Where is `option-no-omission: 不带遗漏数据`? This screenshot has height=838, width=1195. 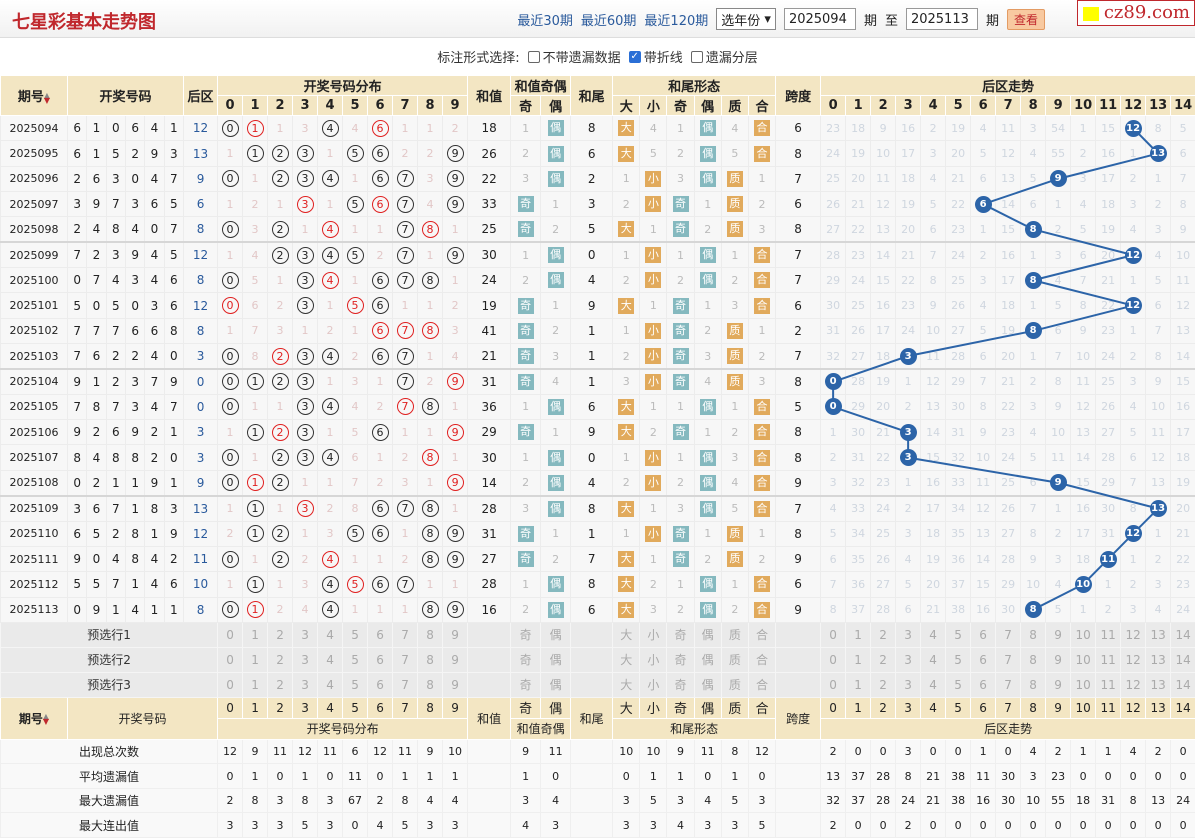 option-no-omission: 不带遗漏数据 is located at coordinates (574, 56).